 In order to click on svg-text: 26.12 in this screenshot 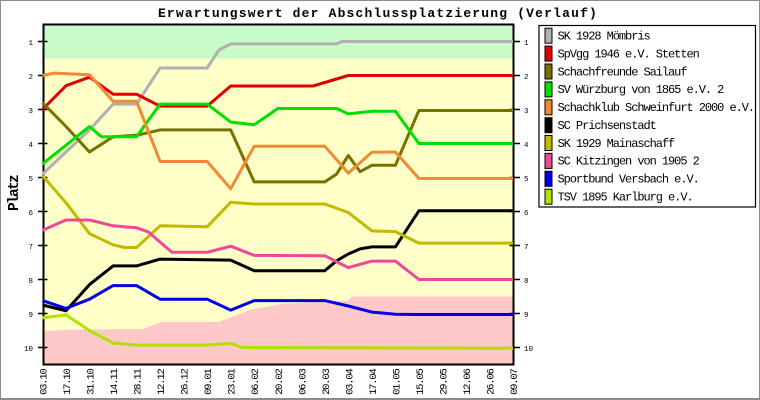, I will do `click(186, 382)`.